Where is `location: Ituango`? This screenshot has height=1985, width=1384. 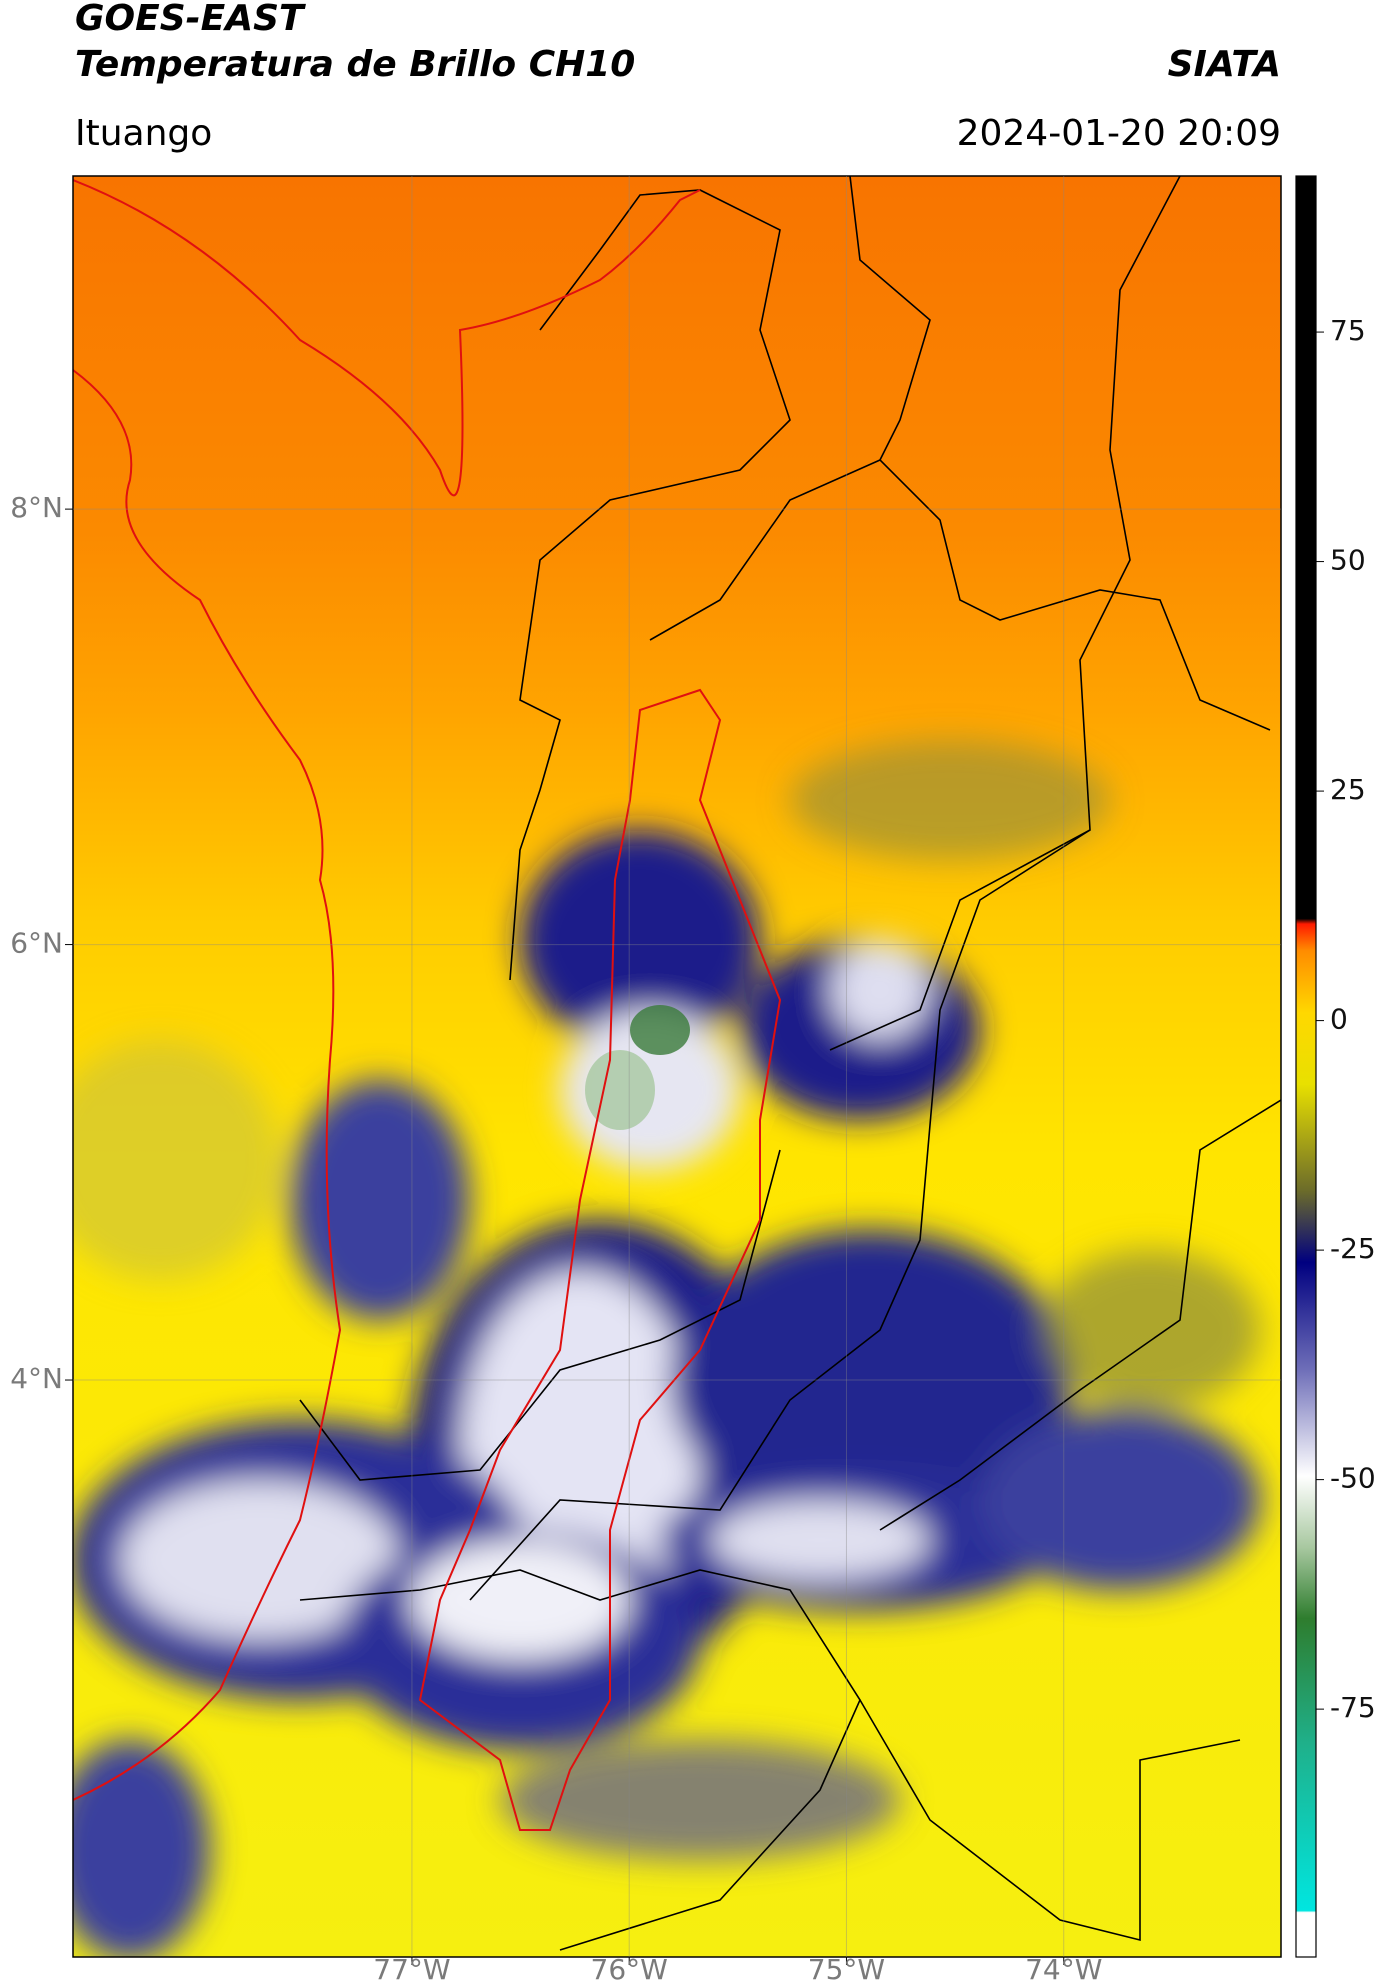
location: Ituango is located at coordinates (143, 133).